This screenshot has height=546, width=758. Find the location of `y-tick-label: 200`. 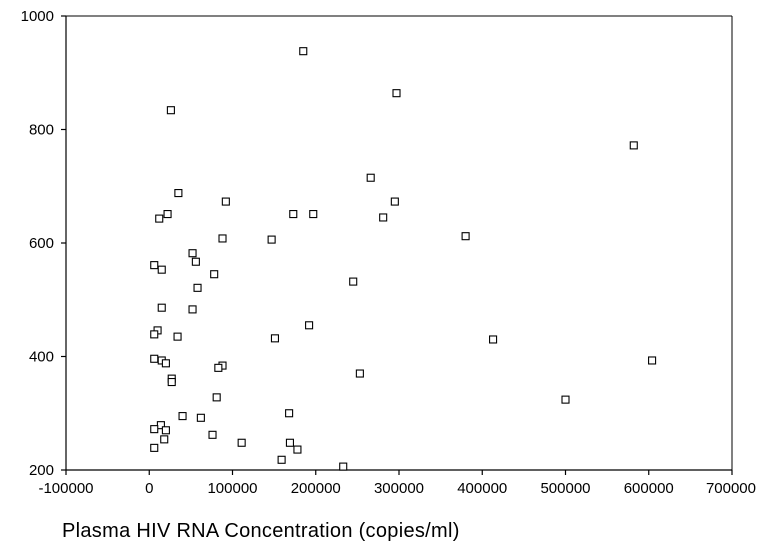

y-tick-label: 200 is located at coordinates (41, 470).